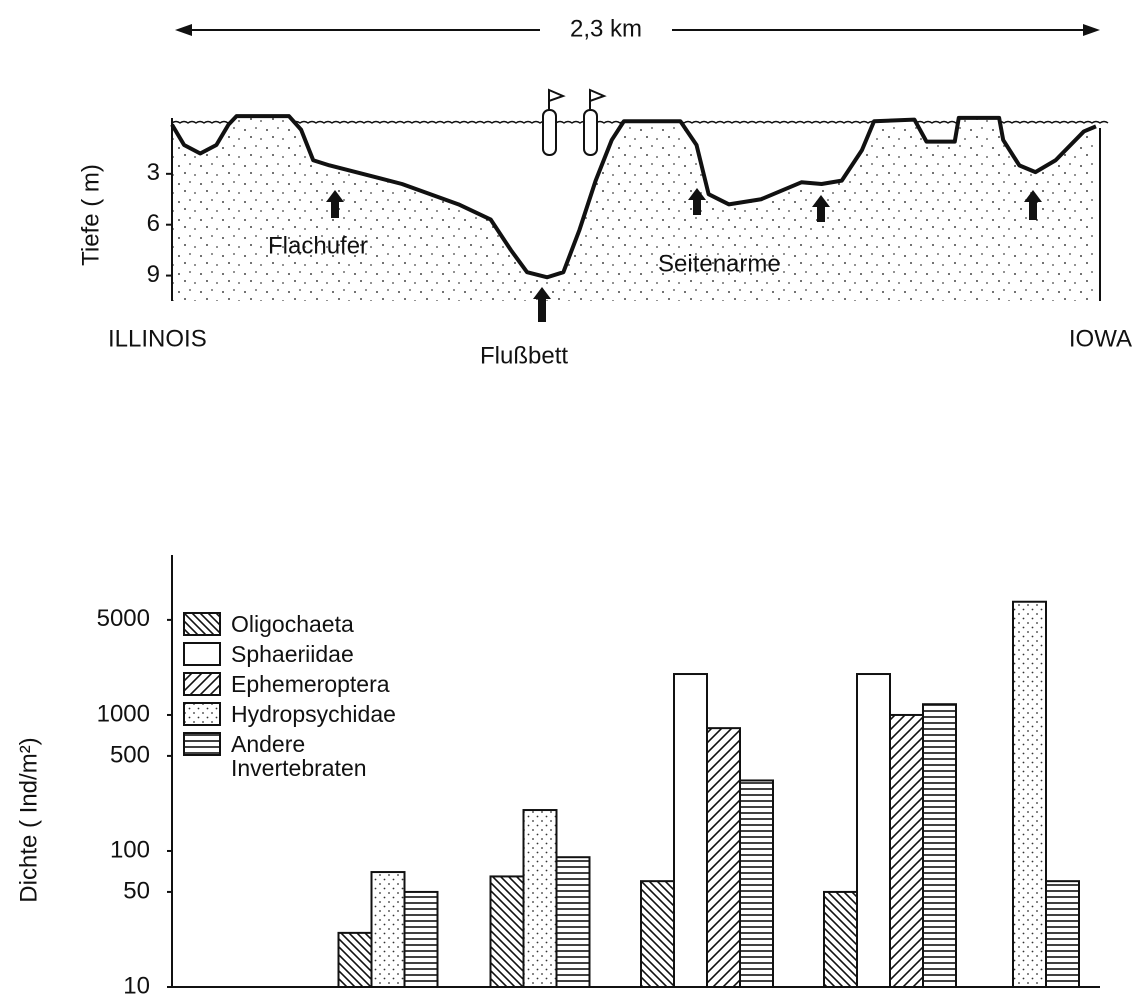 This screenshot has height=999, width=1137. Describe the element at coordinates (123, 713) in the screenshot. I see `y-tick-label: 1000` at that location.